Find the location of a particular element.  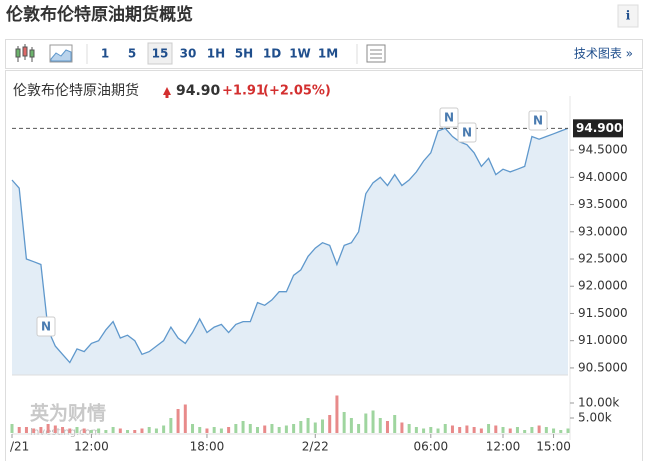

info-button is located at coordinates (628, 16).